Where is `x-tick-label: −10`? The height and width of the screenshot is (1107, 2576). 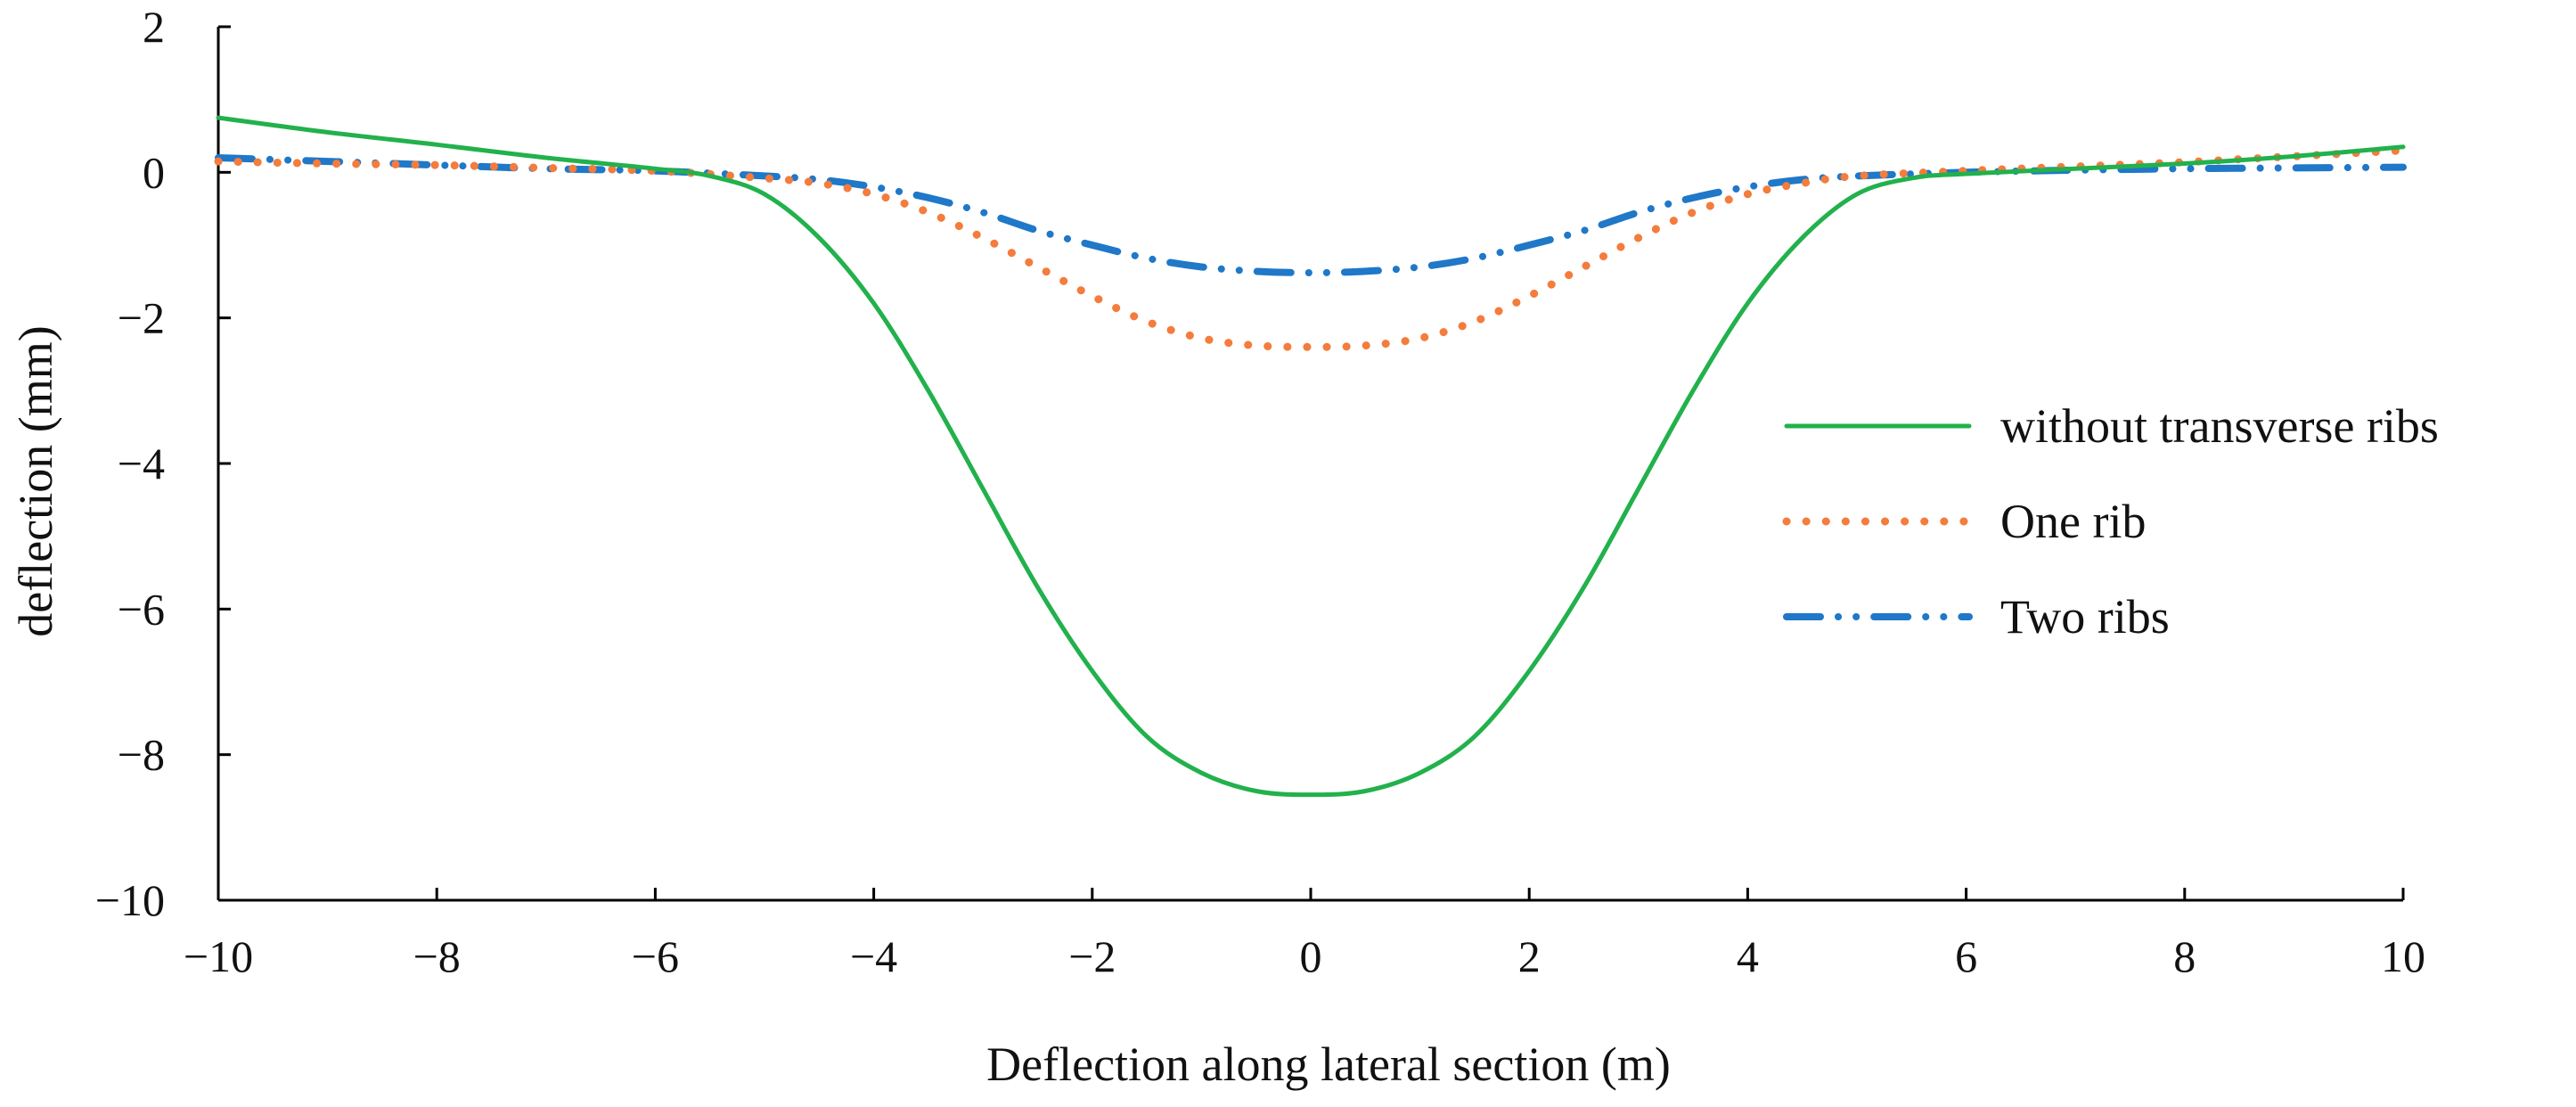 x-tick-label: −10 is located at coordinates (218, 956).